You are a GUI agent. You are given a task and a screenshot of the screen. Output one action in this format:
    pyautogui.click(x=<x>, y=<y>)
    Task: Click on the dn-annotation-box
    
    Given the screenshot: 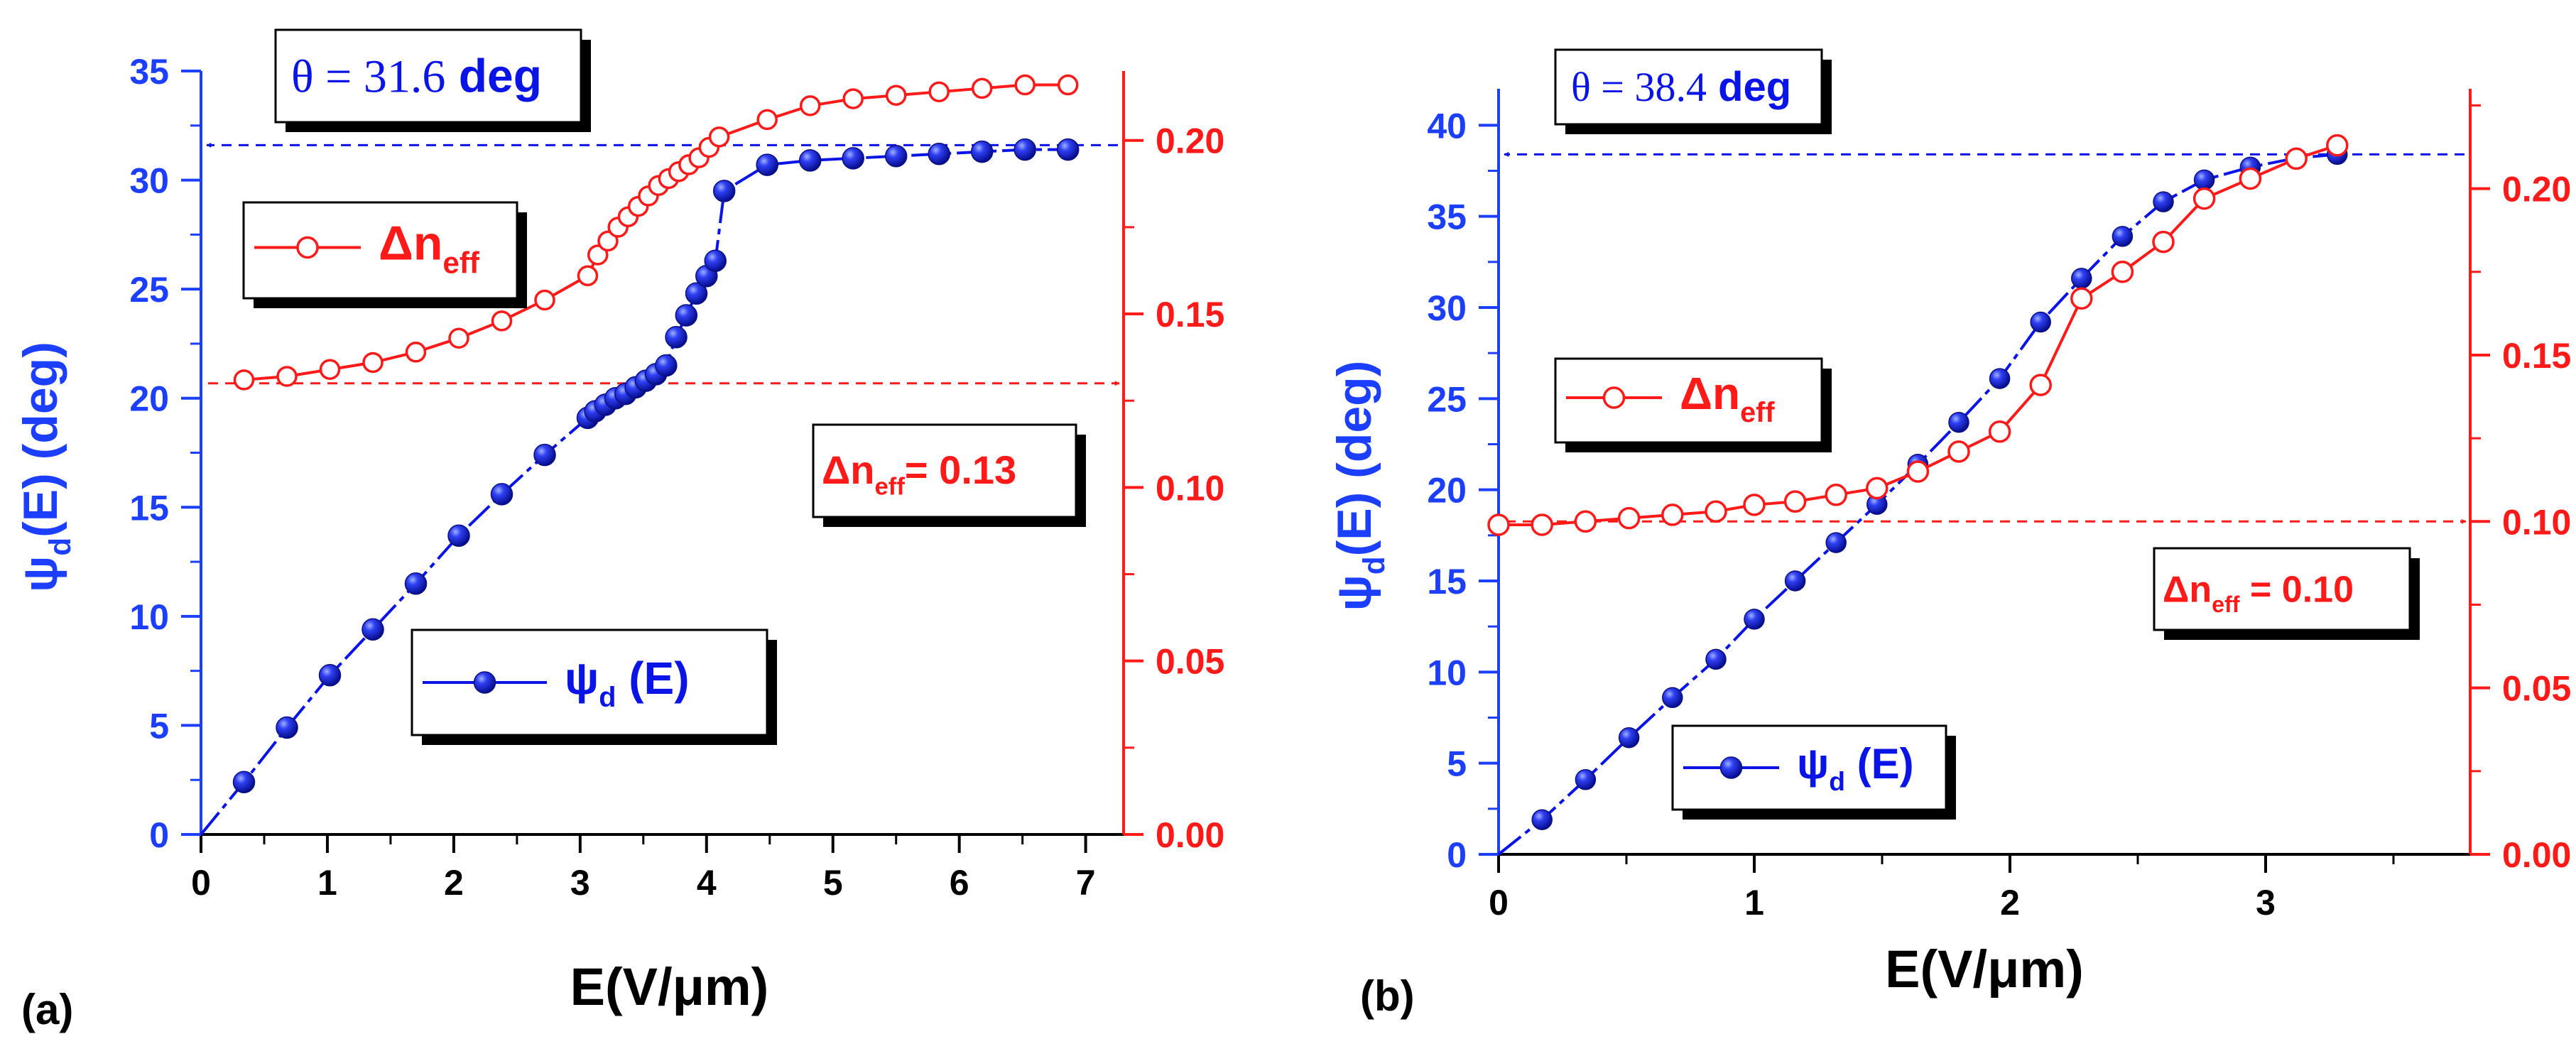 What is the action you would take?
    pyautogui.click(x=945, y=470)
    